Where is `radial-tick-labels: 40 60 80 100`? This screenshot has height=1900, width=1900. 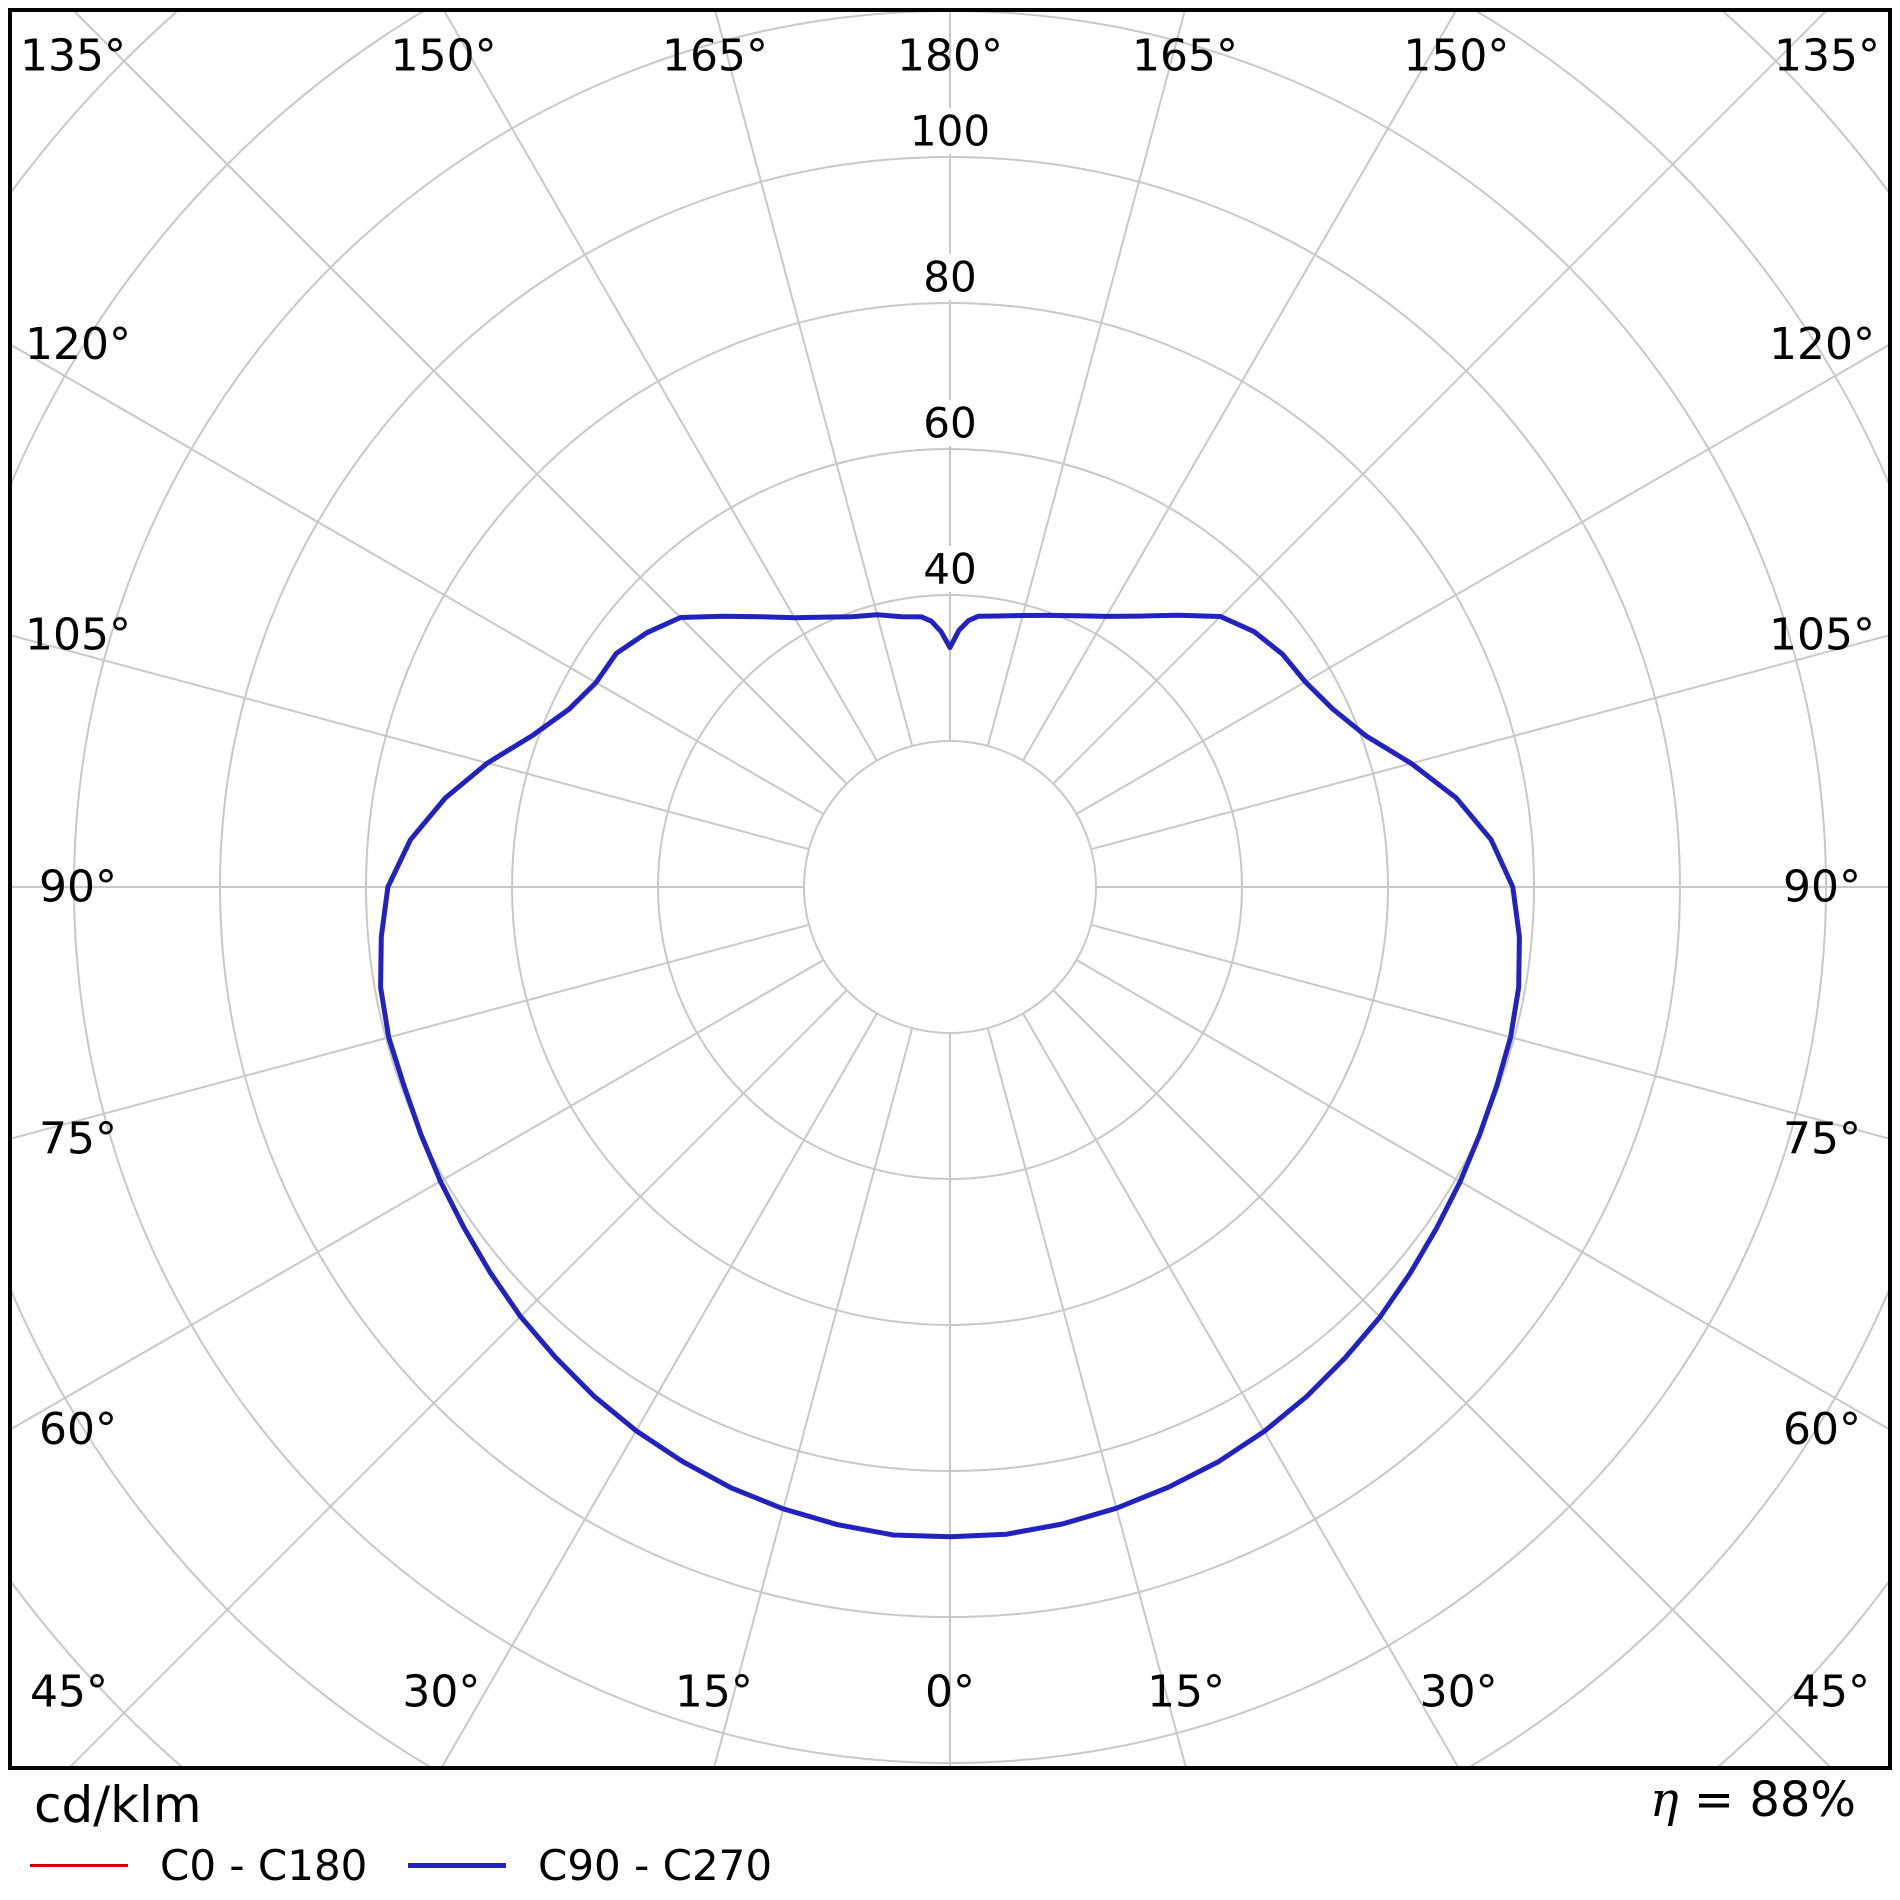
radial-tick-labels: 40 60 80 100 is located at coordinates (950, 350).